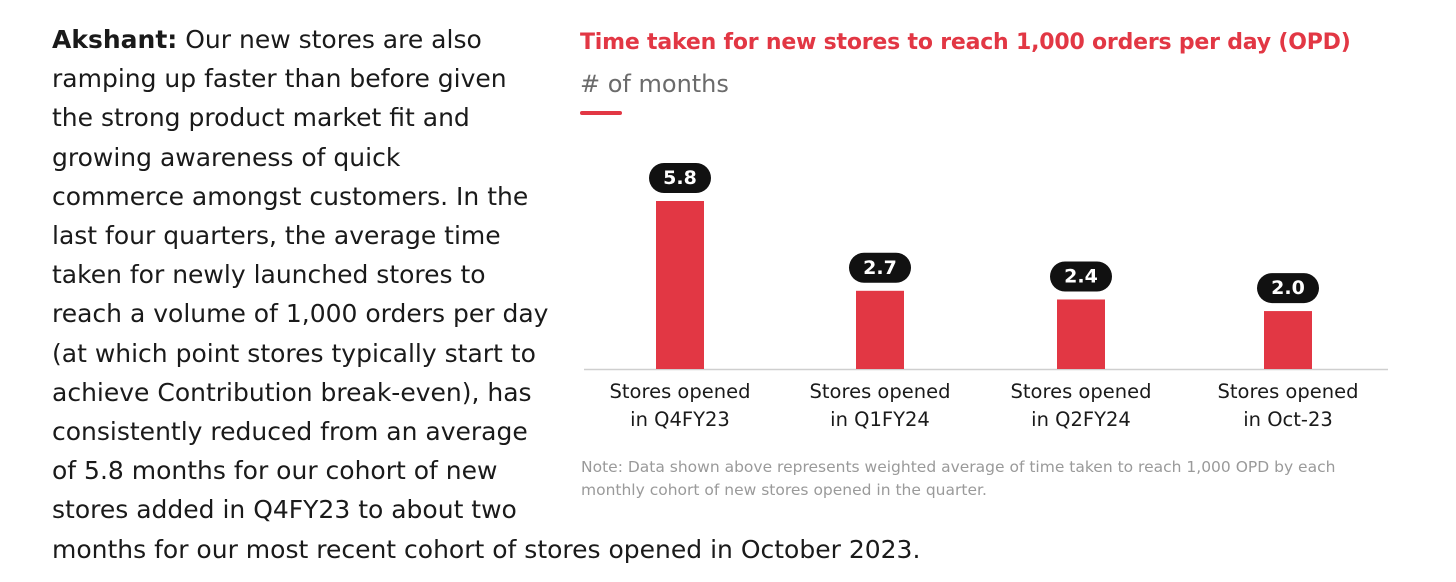 This screenshot has height=582, width=1456. What do you see at coordinates (290, 196) in the screenshot?
I see `paragraph-line: commerce amongst customers. In the` at bounding box center [290, 196].